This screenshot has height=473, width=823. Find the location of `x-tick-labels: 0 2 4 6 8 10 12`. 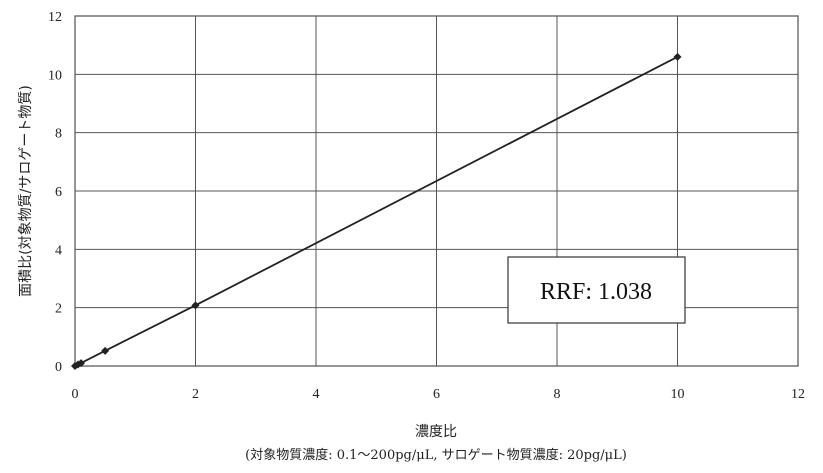

x-tick-labels: 0 2 4 6 8 10 12 is located at coordinates (439, 394).